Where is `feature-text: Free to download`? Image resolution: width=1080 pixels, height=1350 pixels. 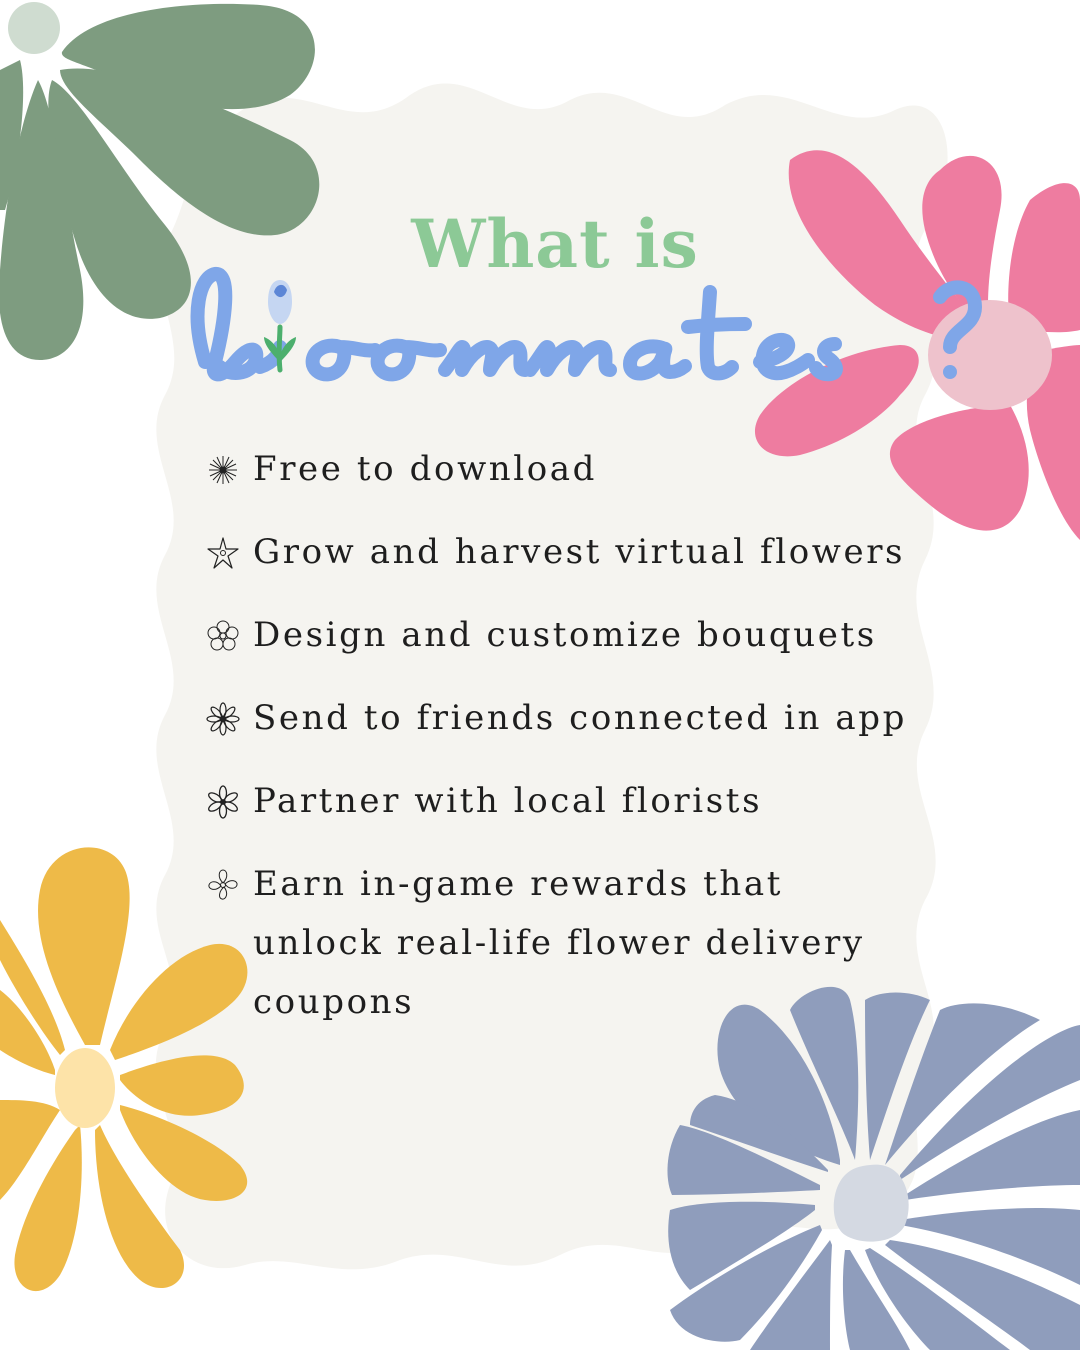 feature-text: Free to download is located at coordinates (425, 469).